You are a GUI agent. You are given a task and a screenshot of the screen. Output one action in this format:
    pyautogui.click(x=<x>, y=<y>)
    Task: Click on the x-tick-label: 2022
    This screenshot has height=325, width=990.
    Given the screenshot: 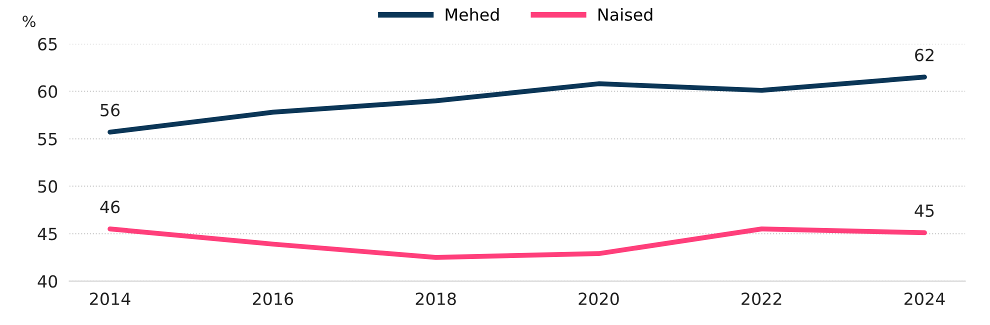 What is the action you would take?
    pyautogui.click(x=762, y=299)
    